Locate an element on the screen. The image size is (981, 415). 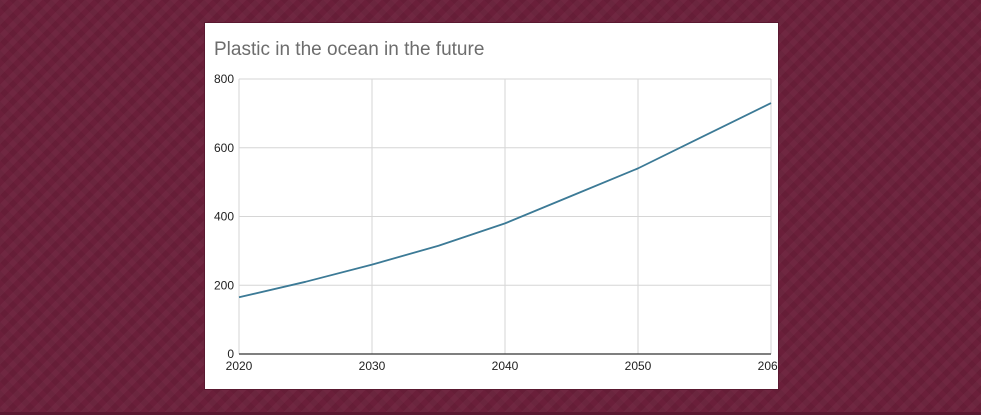
chart-title: Plastic in the ocean in the future is located at coordinates (349, 49).